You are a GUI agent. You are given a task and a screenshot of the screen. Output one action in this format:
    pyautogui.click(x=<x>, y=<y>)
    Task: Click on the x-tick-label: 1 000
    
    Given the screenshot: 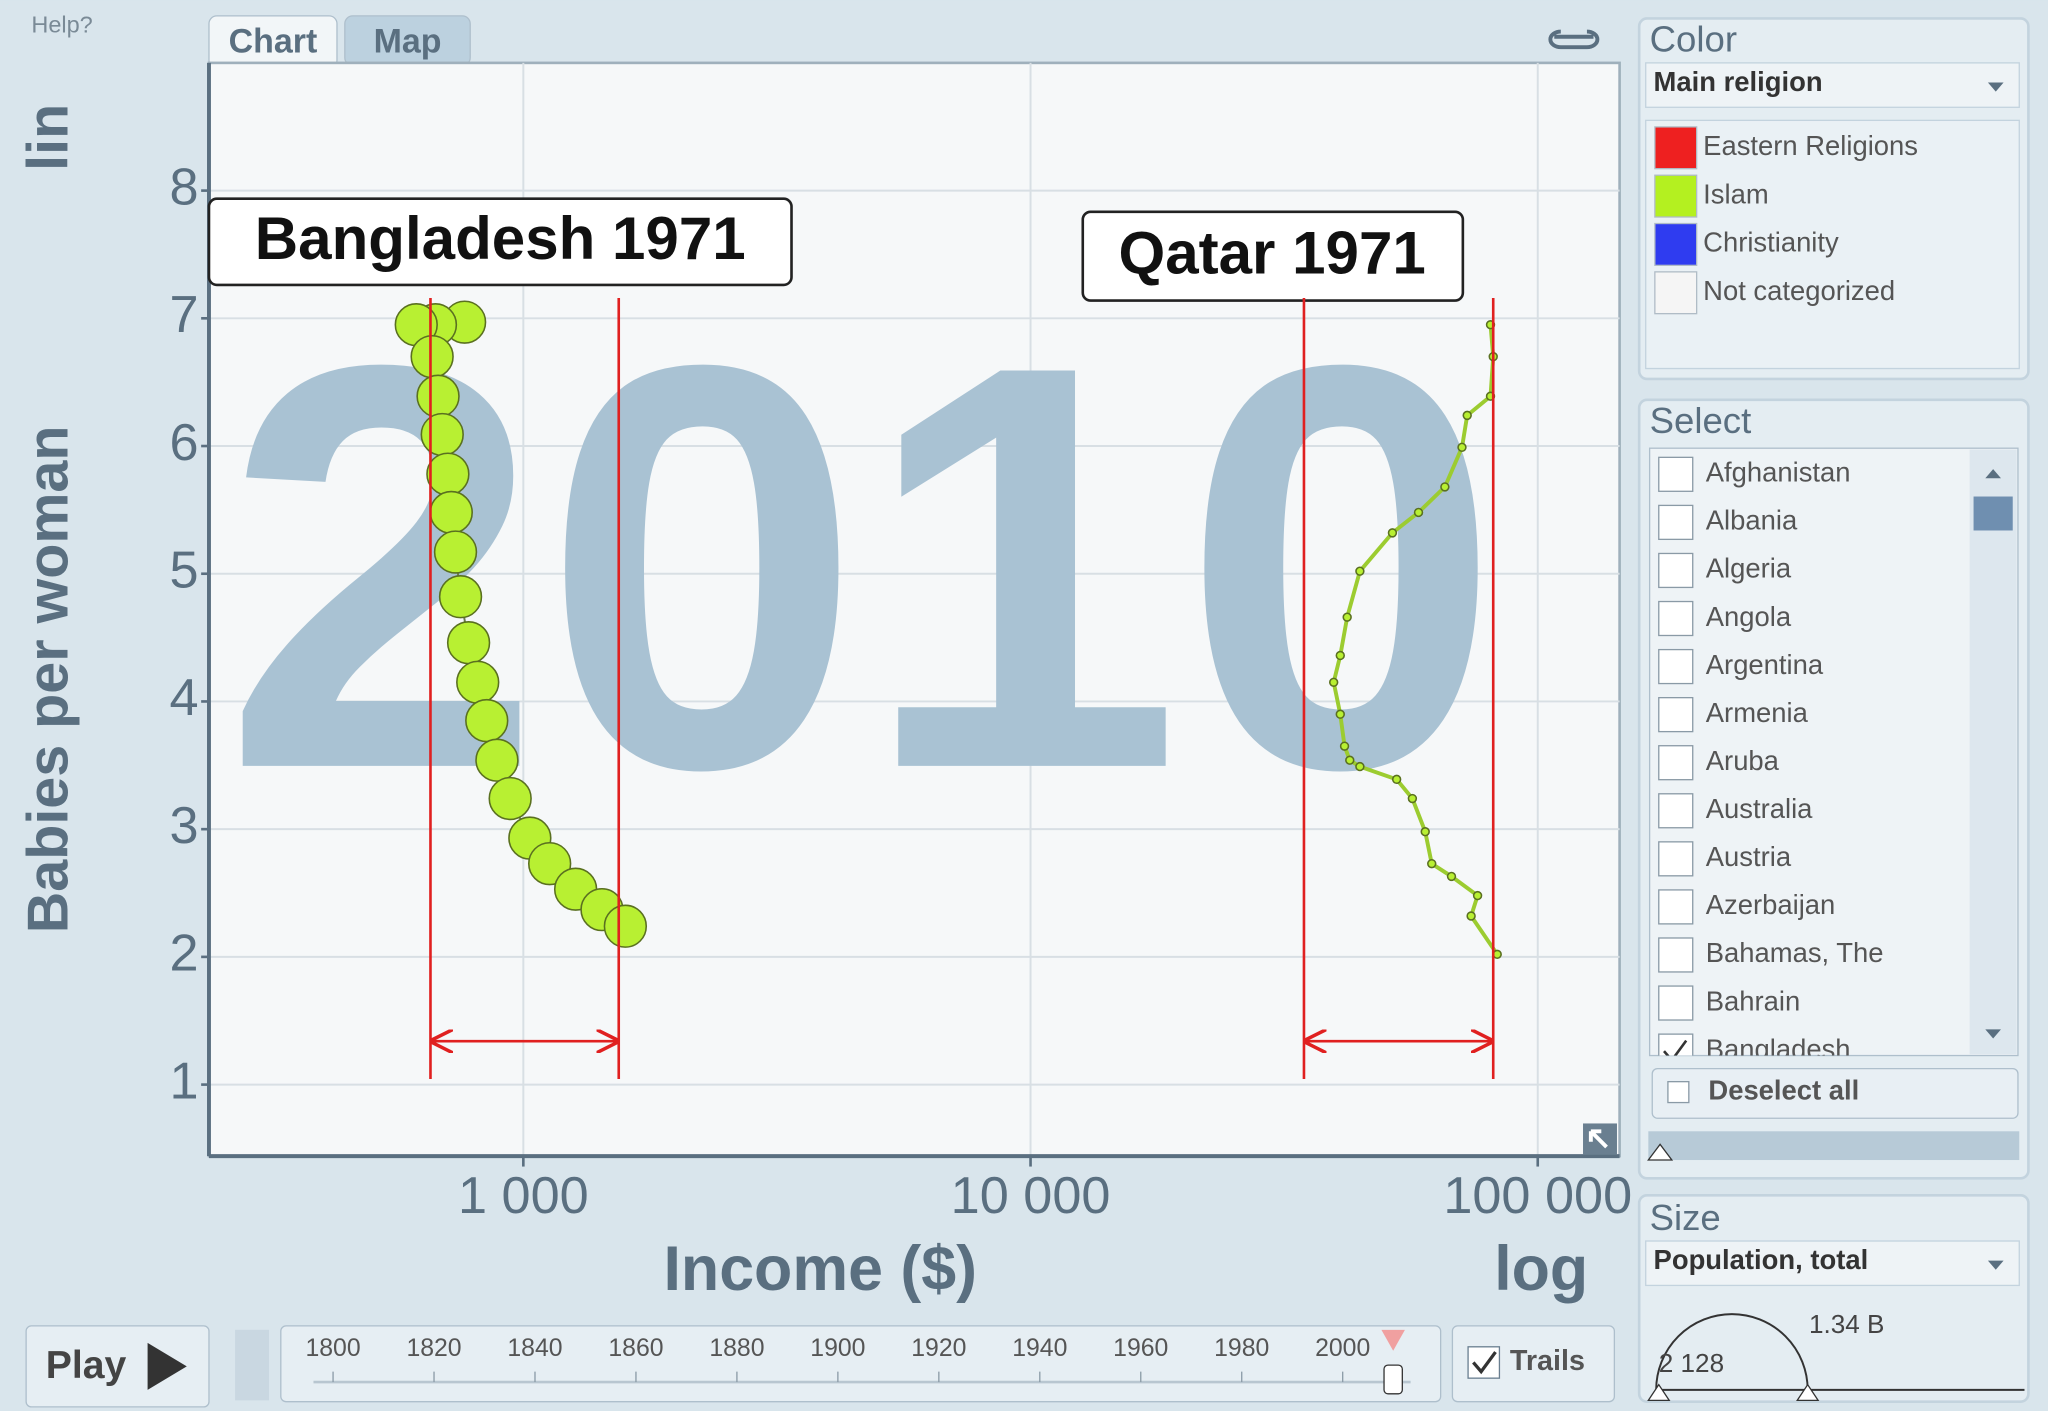 What is the action you would take?
    pyautogui.click(x=523, y=1196)
    